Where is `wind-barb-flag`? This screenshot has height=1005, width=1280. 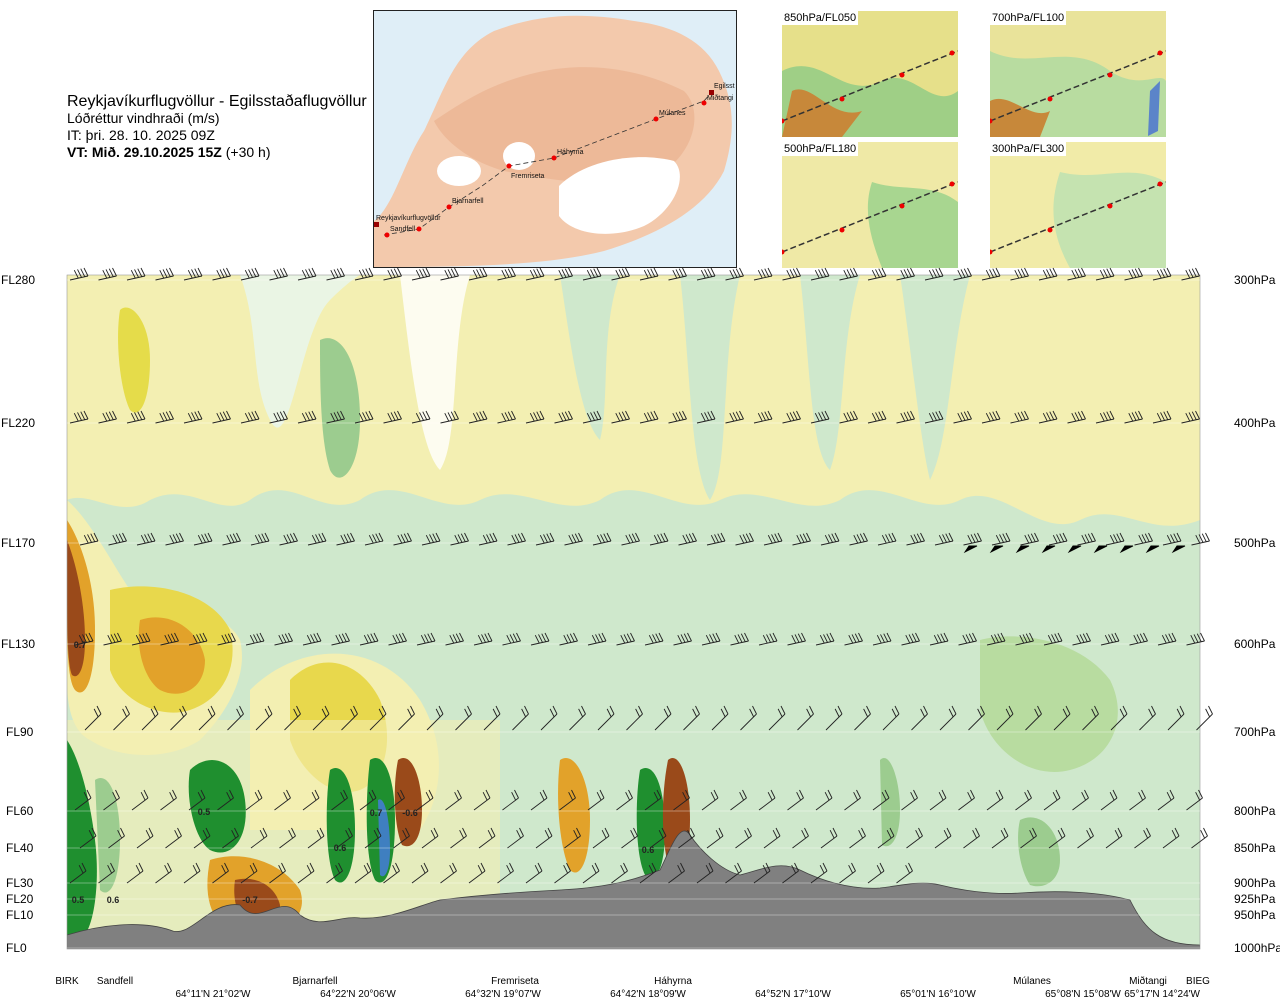
wind-barb-flag is located at coordinates (1178, 549).